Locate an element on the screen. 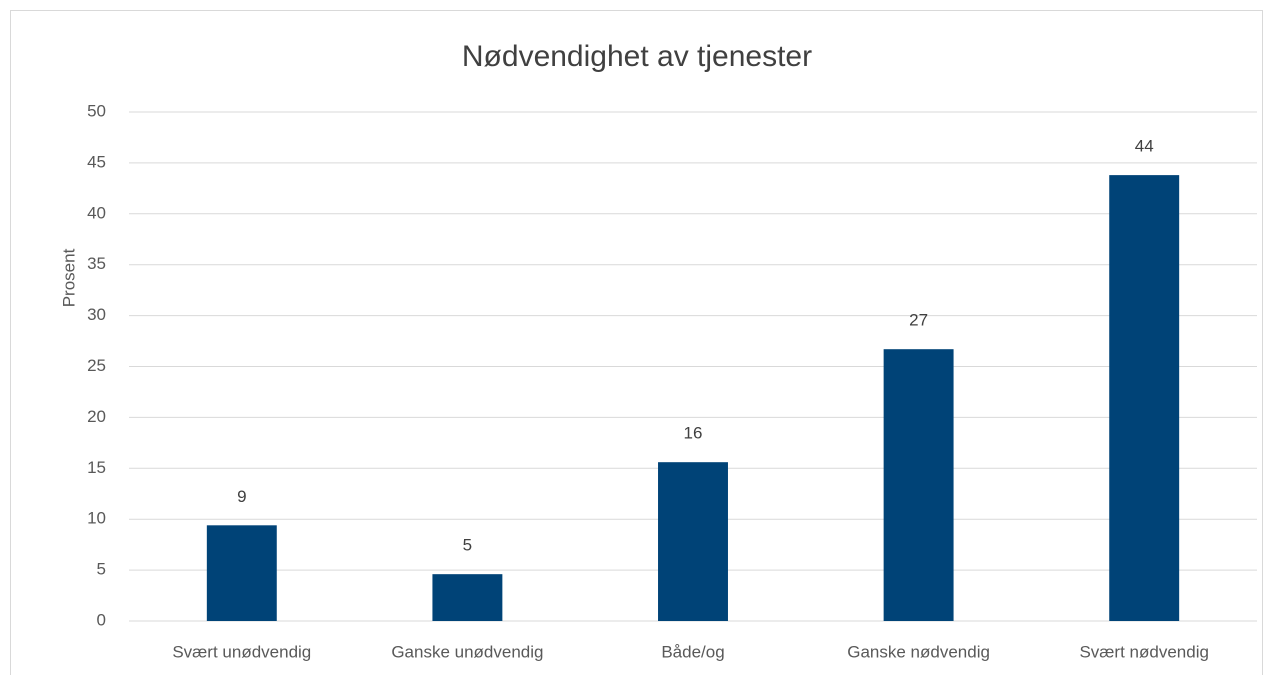 Image resolution: width=1274 pixels, height=675 pixels. y-tick-label: 5 is located at coordinates (101, 569).